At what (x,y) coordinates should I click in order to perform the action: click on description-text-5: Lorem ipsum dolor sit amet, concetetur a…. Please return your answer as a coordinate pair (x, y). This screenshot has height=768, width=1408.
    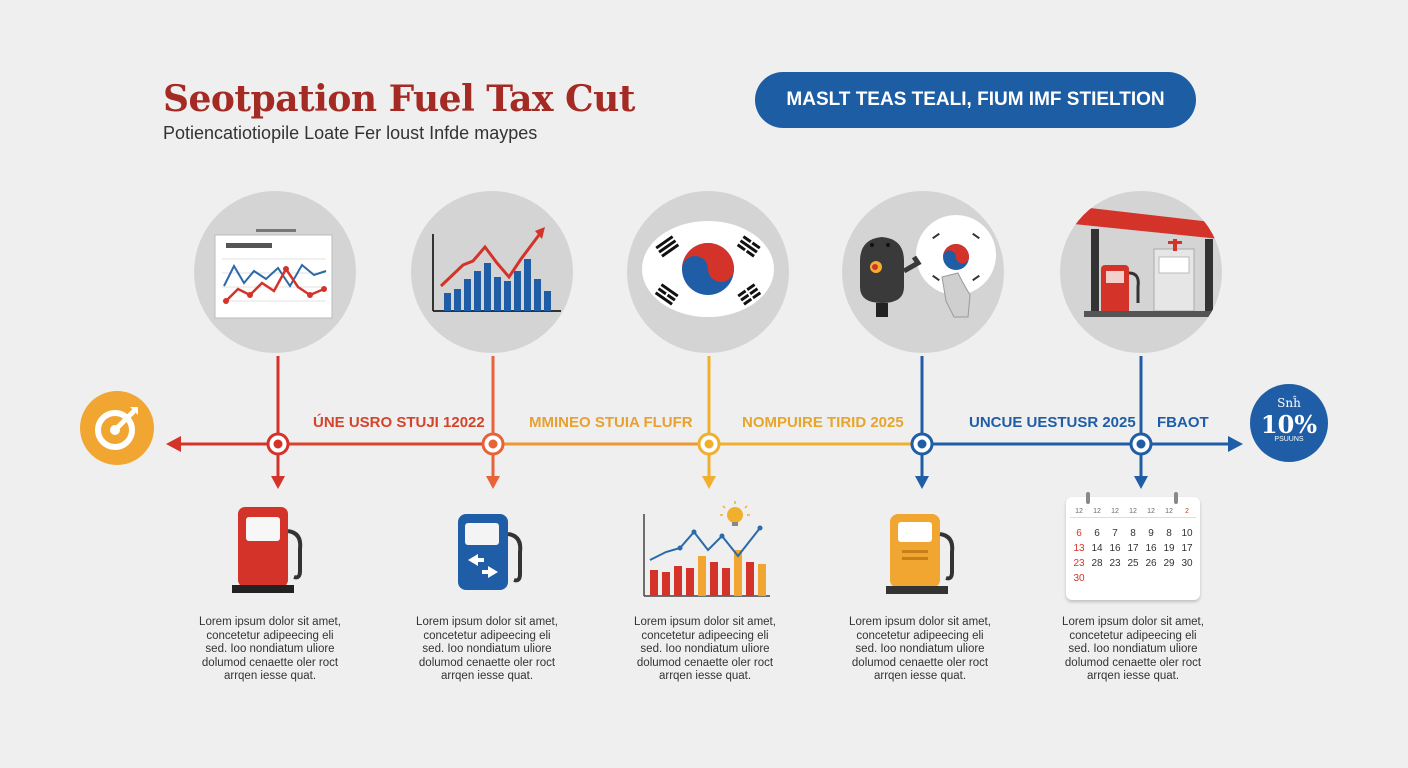
    Looking at the image, I should click on (1133, 649).